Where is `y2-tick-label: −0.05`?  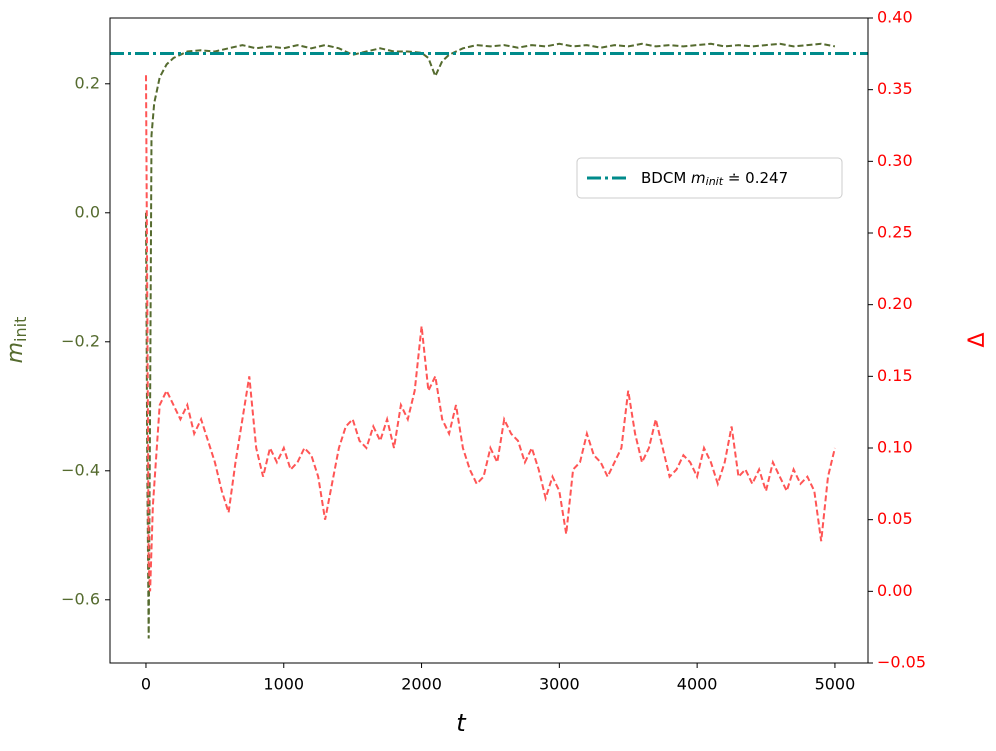
y2-tick-label: −0.05 is located at coordinates (901, 662).